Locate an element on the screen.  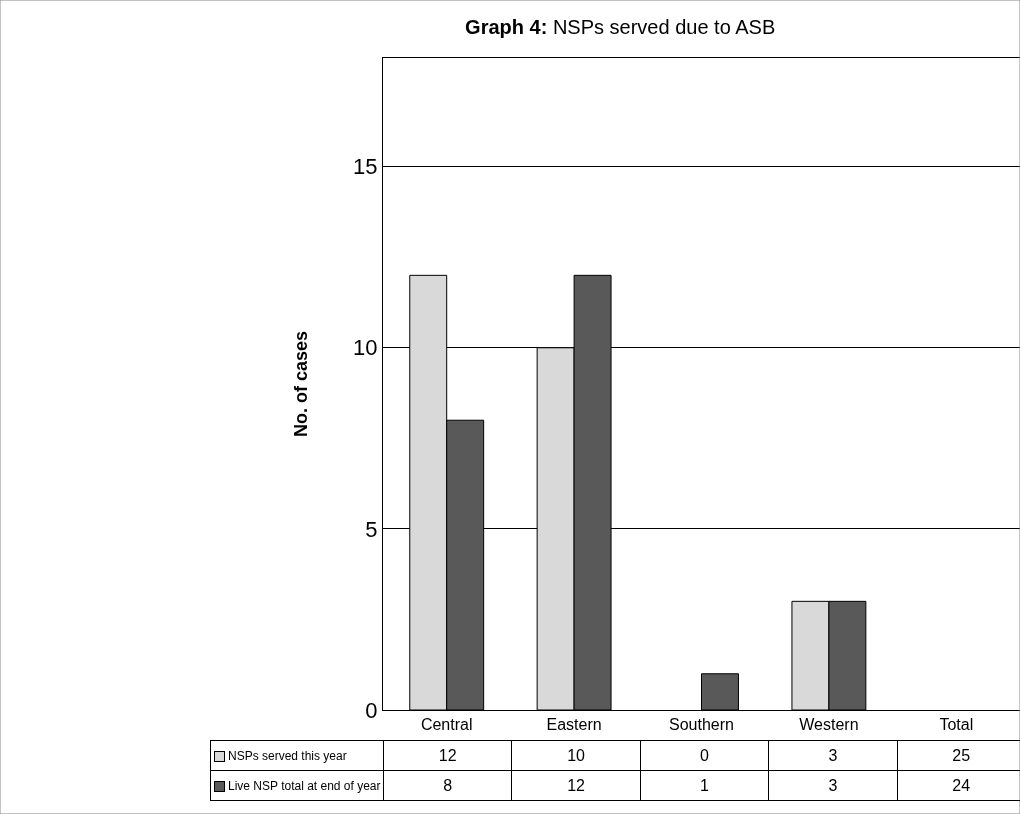
data-label: 10 is located at coordinates (576, 755).